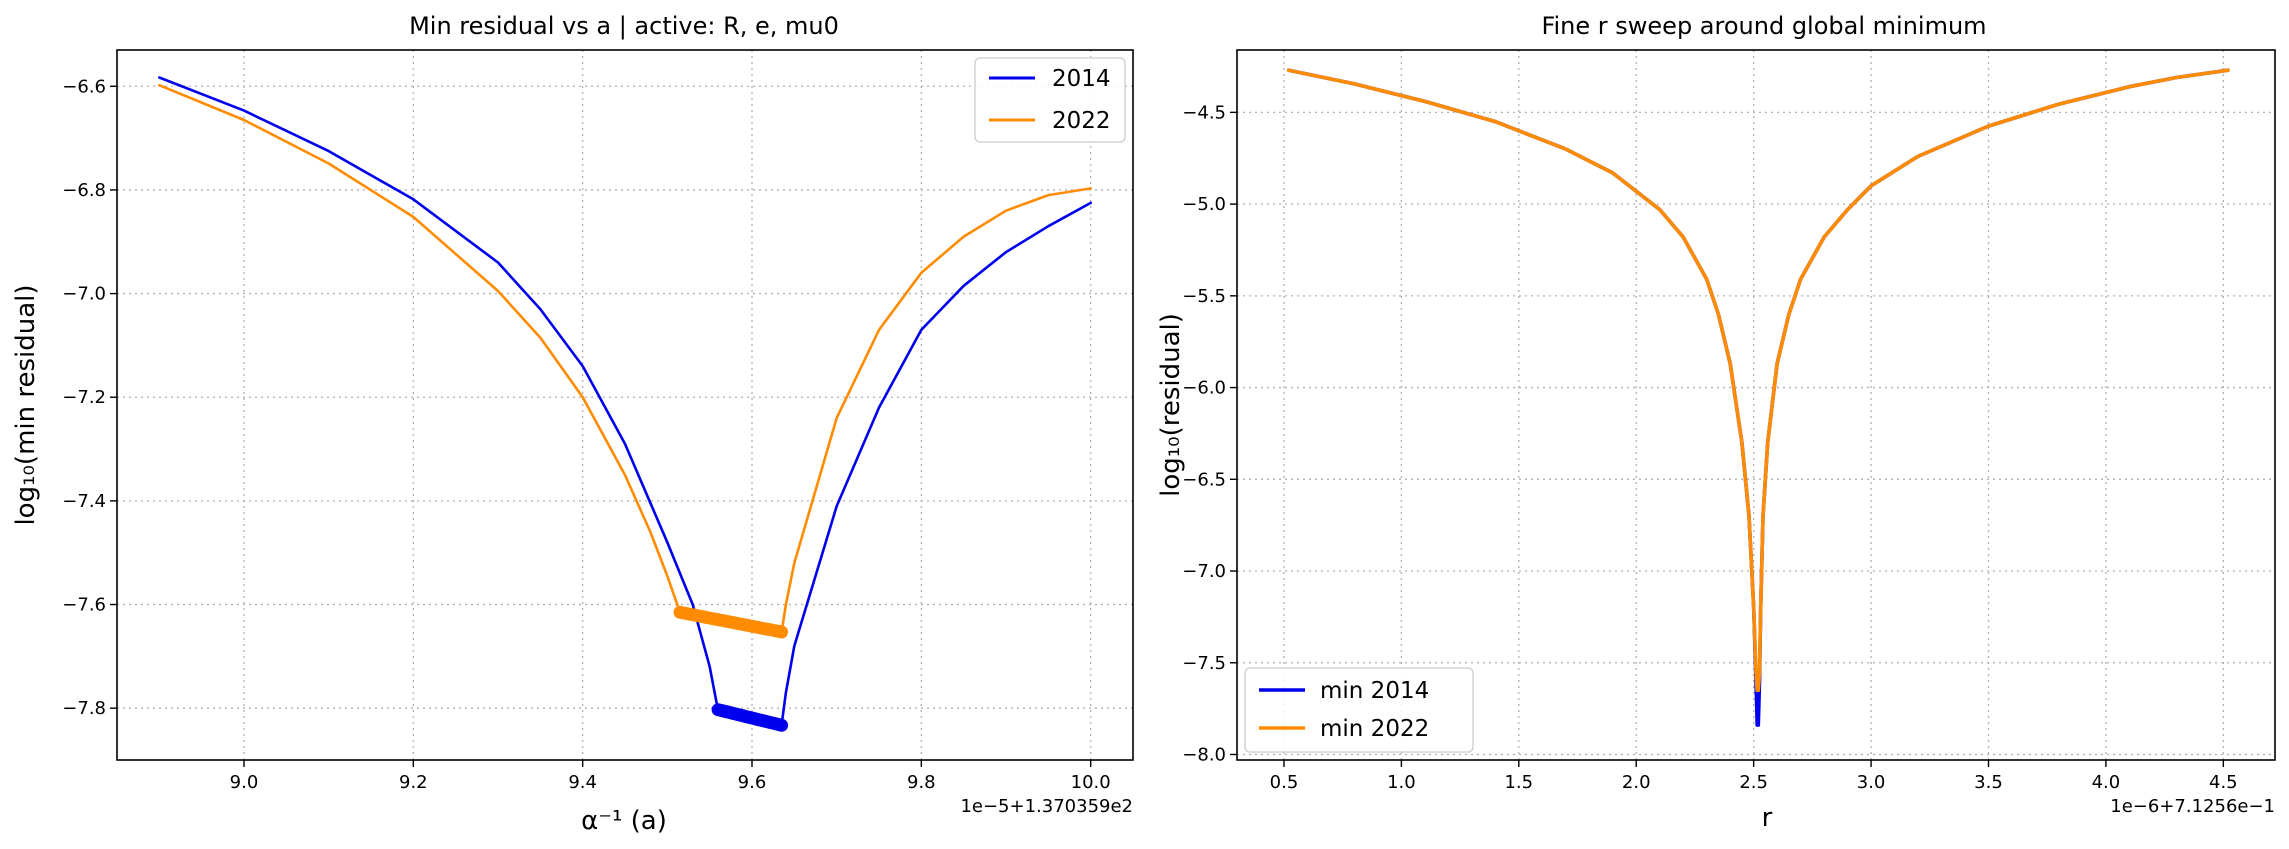 Image resolution: width=2289 pixels, height=849 pixels. Describe the element at coordinates (84, 190) in the screenshot. I see `left-y-tick-label: −6.8` at that location.